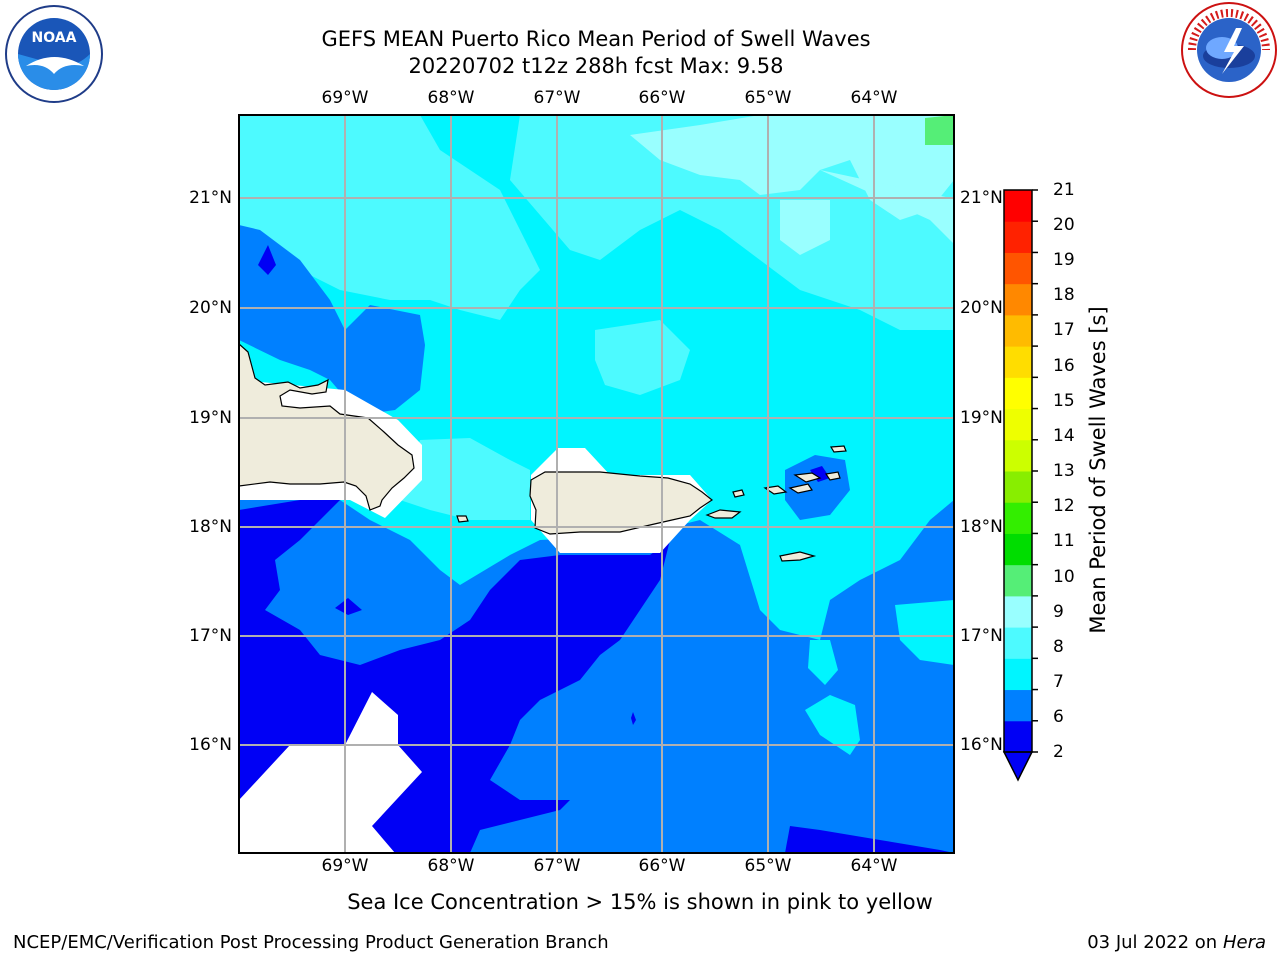 This screenshot has width=1280, height=960. I want to click on lat-label-right: 20°N, so click(981, 308).